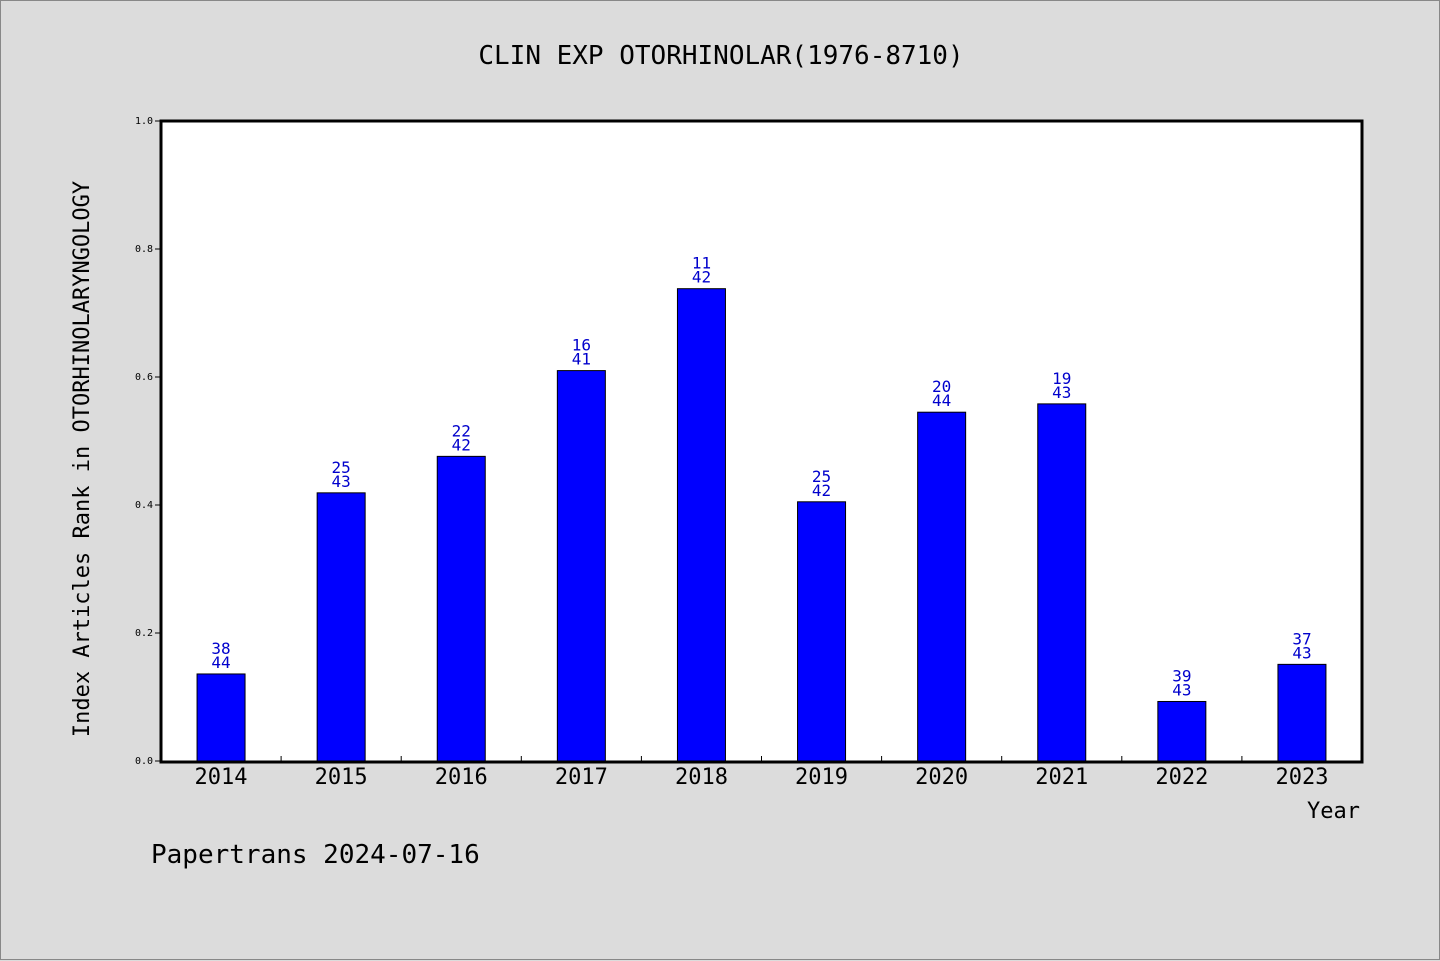  I want to click on x-tick-label: 2019, so click(821, 777).